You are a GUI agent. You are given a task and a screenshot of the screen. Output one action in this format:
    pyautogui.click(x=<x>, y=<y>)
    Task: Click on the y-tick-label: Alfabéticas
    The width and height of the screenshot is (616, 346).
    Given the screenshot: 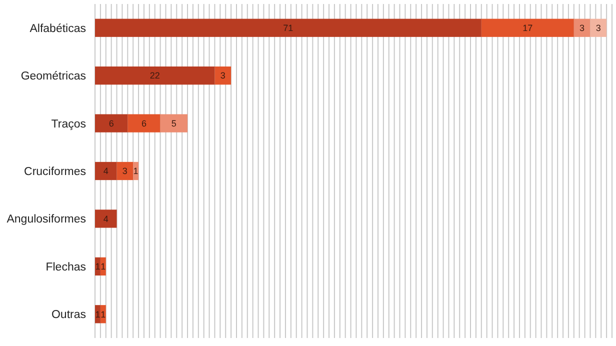 What is the action you would take?
    pyautogui.click(x=58, y=28)
    